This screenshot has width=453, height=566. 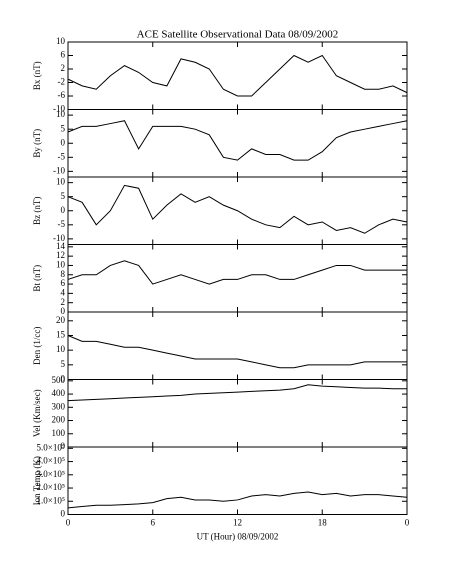 What do you see at coordinates (61, 246) in the screenshot?
I see `y-tick-label: 14` at bounding box center [61, 246].